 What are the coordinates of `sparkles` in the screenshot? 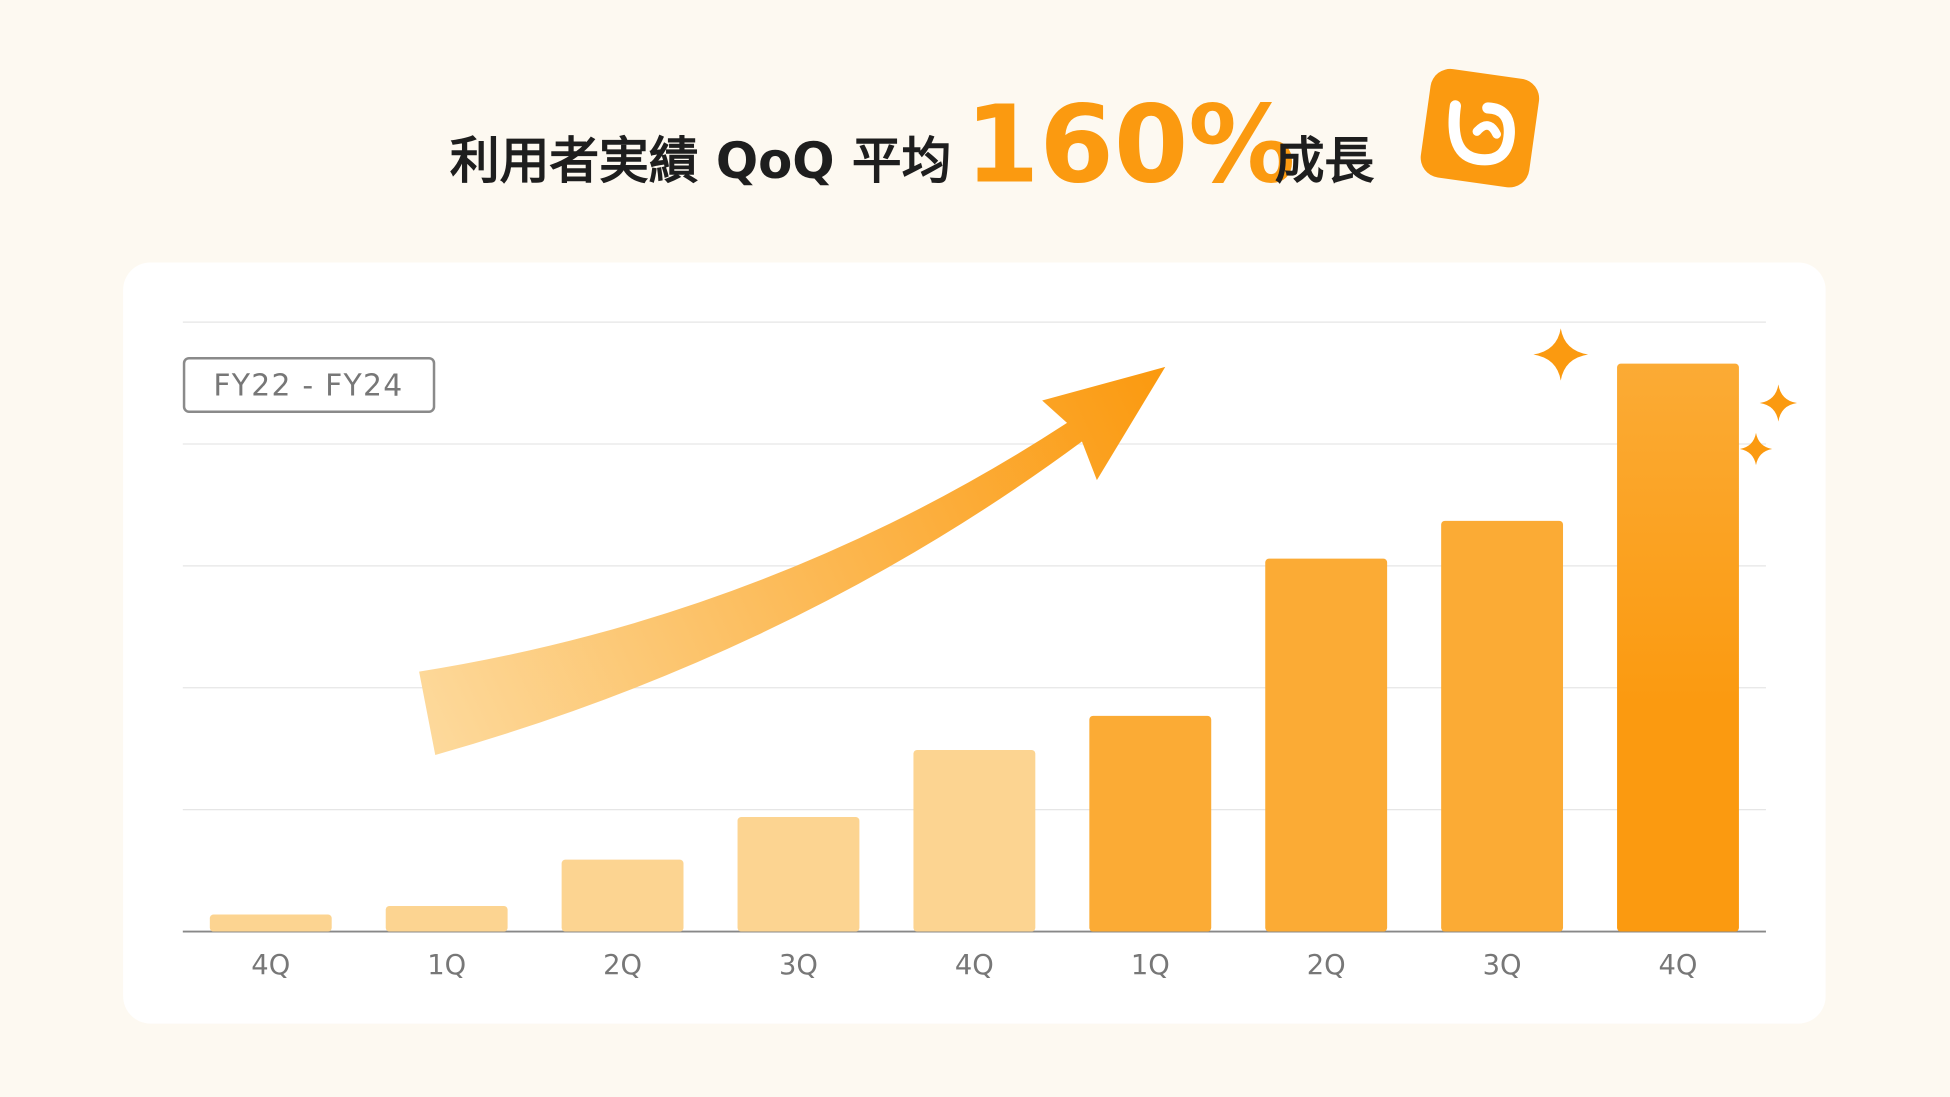 It's located at (1665, 397).